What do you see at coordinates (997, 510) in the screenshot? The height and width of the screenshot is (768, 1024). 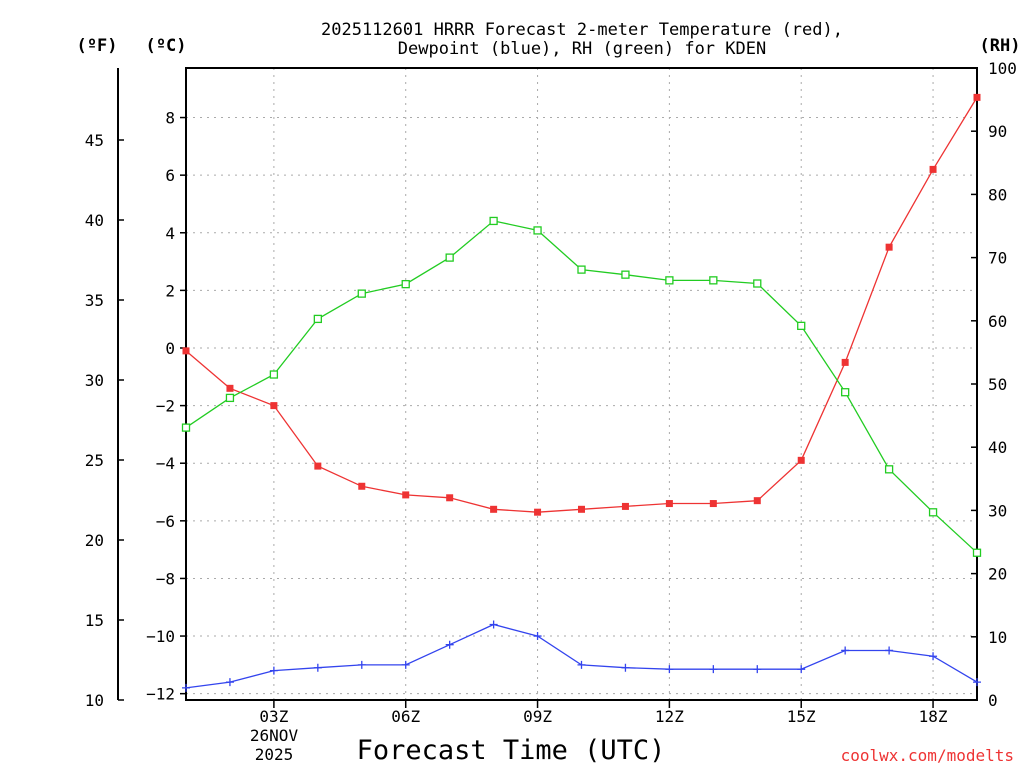 I see `rh-tick-label: 30` at bounding box center [997, 510].